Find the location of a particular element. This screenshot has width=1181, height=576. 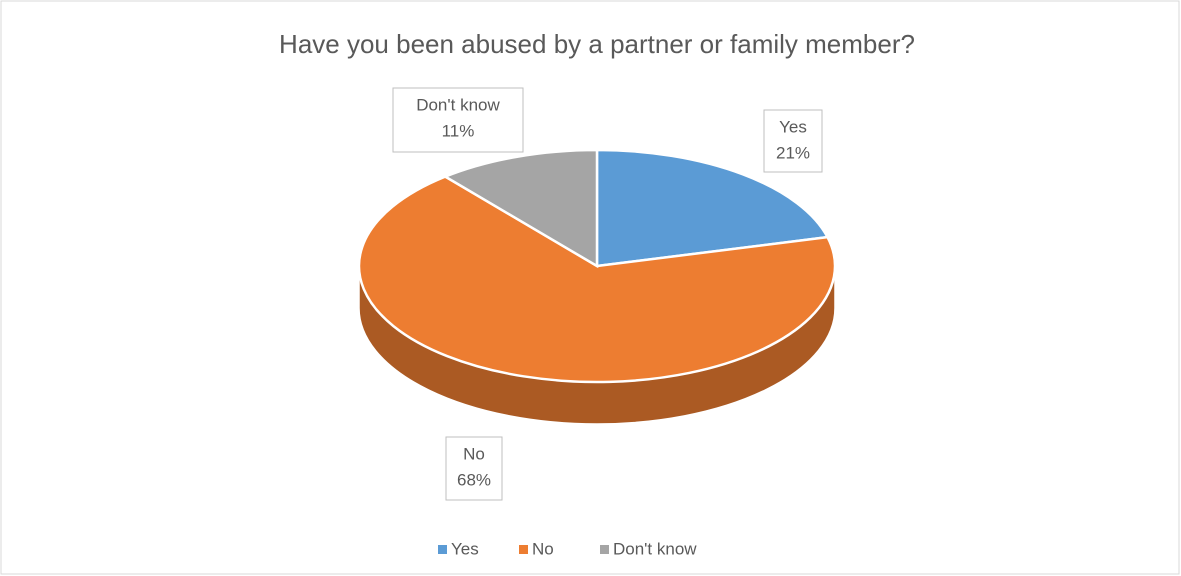

legend-label: Yes is located at coordinates (465, 548).